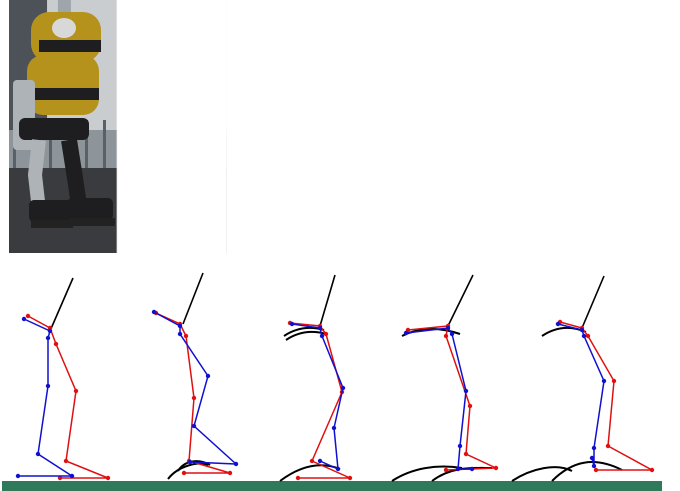 The image size is (680, 491). What do you see at coordinates (452, 398) in the screenshot?
I see `left-leg` at bounding box center [452, 398].